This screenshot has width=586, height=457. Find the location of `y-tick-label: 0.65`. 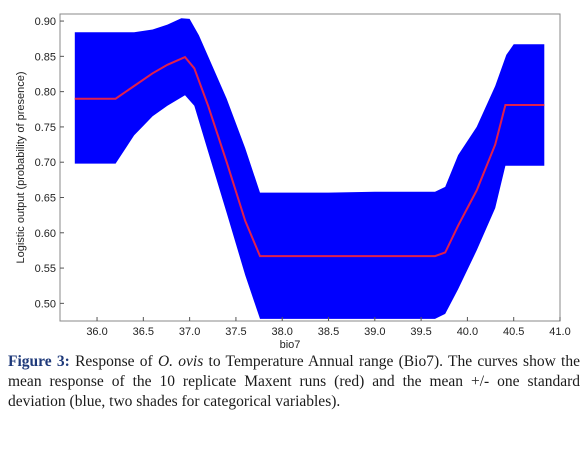

y-tick-label: 0.65 is located at coordinates (45, 198).